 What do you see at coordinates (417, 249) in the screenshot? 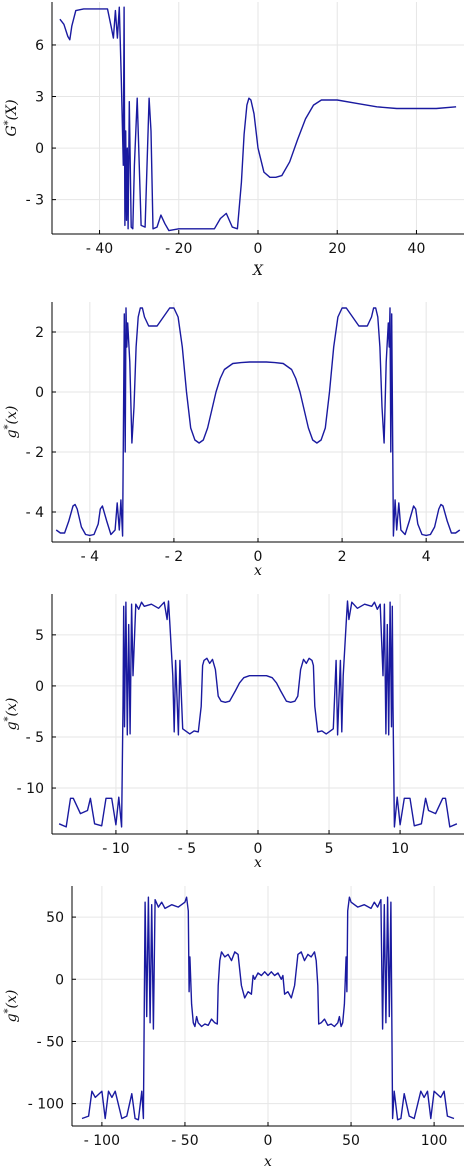
I see `x-tick-label: 40` at bounding box center [417, 249].